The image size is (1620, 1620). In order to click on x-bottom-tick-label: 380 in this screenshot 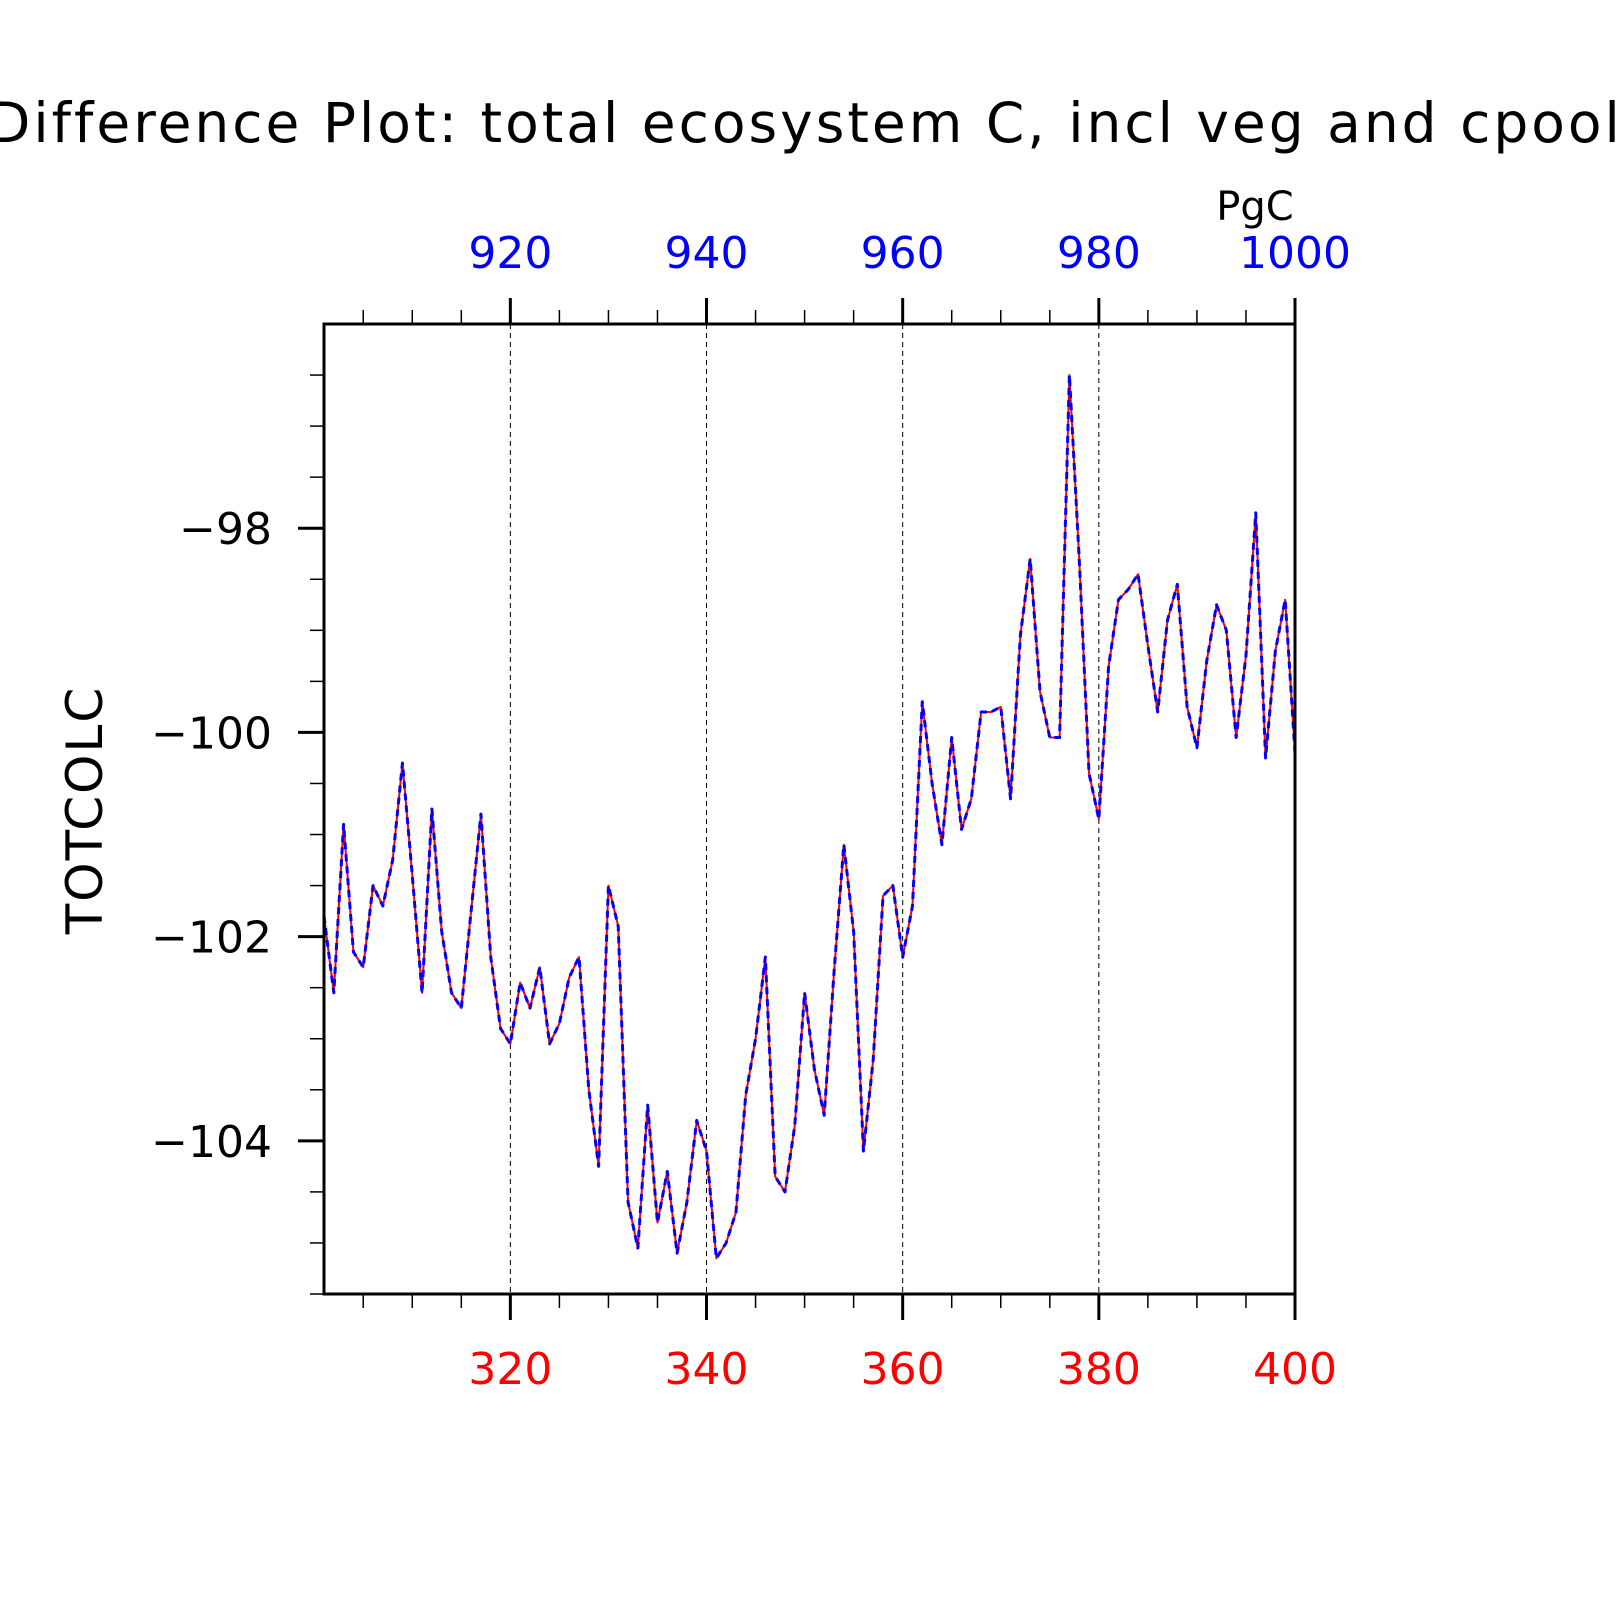, I will do `click(1099, 1369)`.